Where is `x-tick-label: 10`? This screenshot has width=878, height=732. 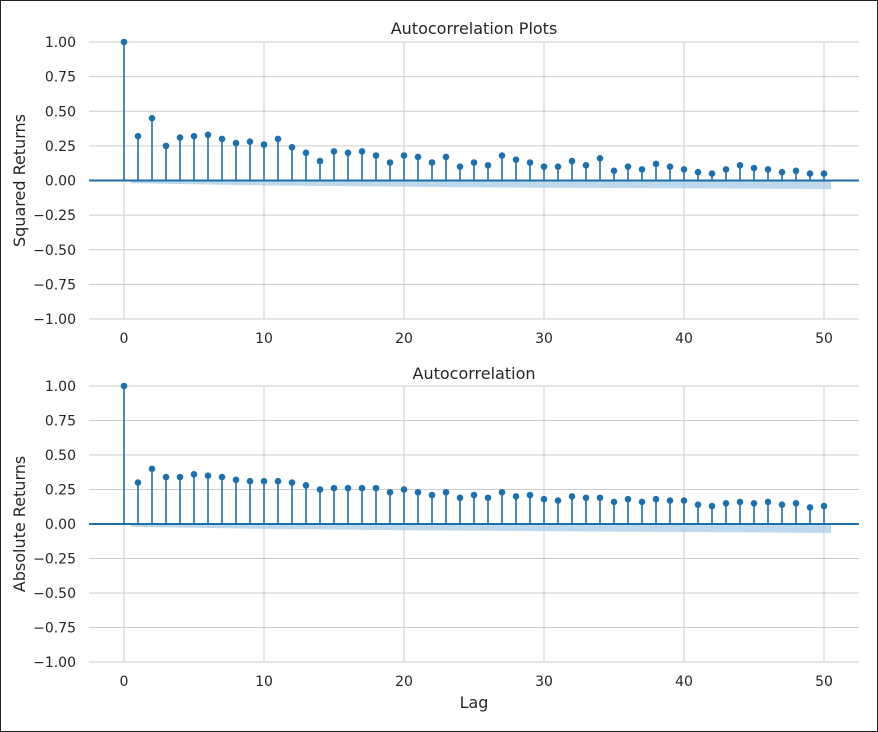
x-tick-label: 10 is located at coordinates (264, 339).